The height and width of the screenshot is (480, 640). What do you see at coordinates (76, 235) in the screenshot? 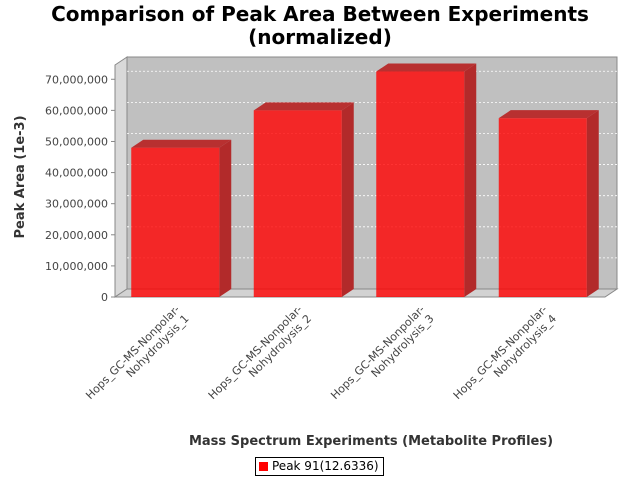
I see `y-tick-label: 20,000,000` at bounding box center [76, 235].